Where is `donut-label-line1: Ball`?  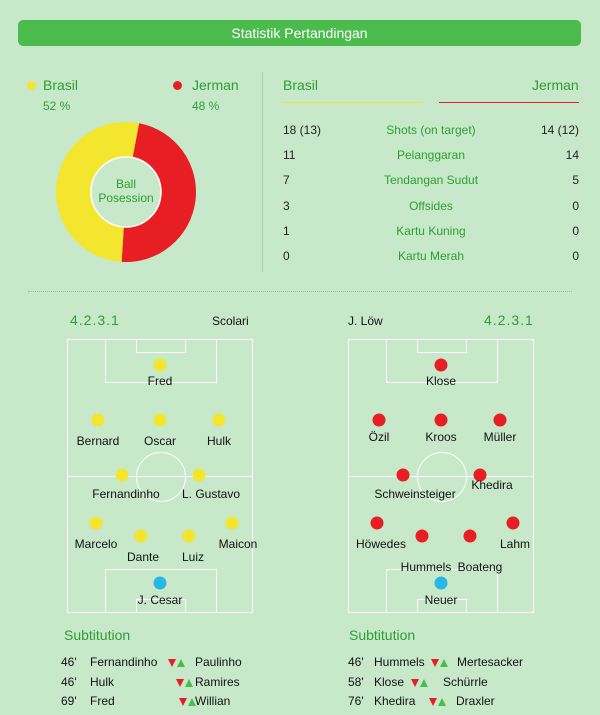
donut-label-line1: Ball is located at coordinates (125, 184).